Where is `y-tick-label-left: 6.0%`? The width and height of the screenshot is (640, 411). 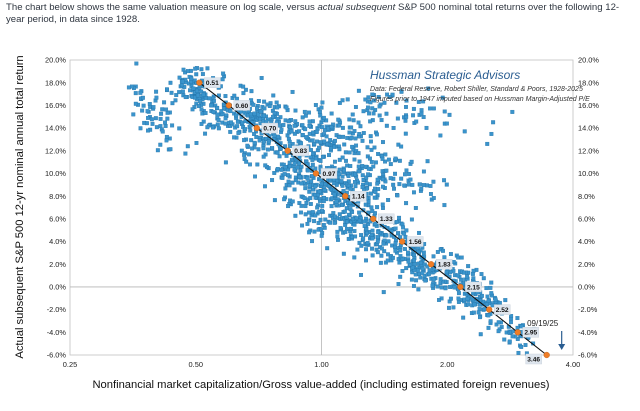
y-tick-label-left: 6.0% is located at coordinates (57, 218).